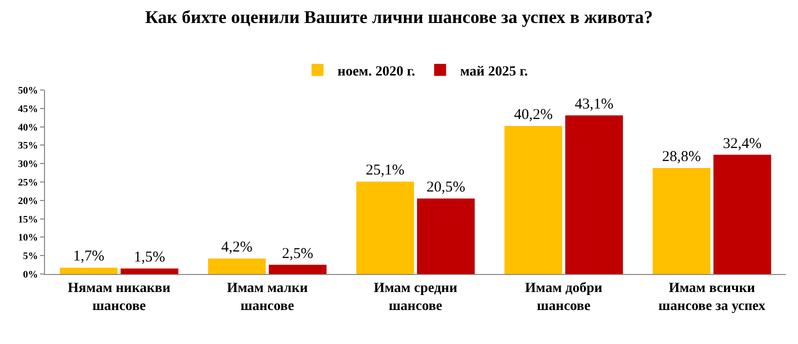  What do you see at coordinates (88, 256) in the screenshot?
I see `data-label: 1,7%` at bounding box center [88, 256].